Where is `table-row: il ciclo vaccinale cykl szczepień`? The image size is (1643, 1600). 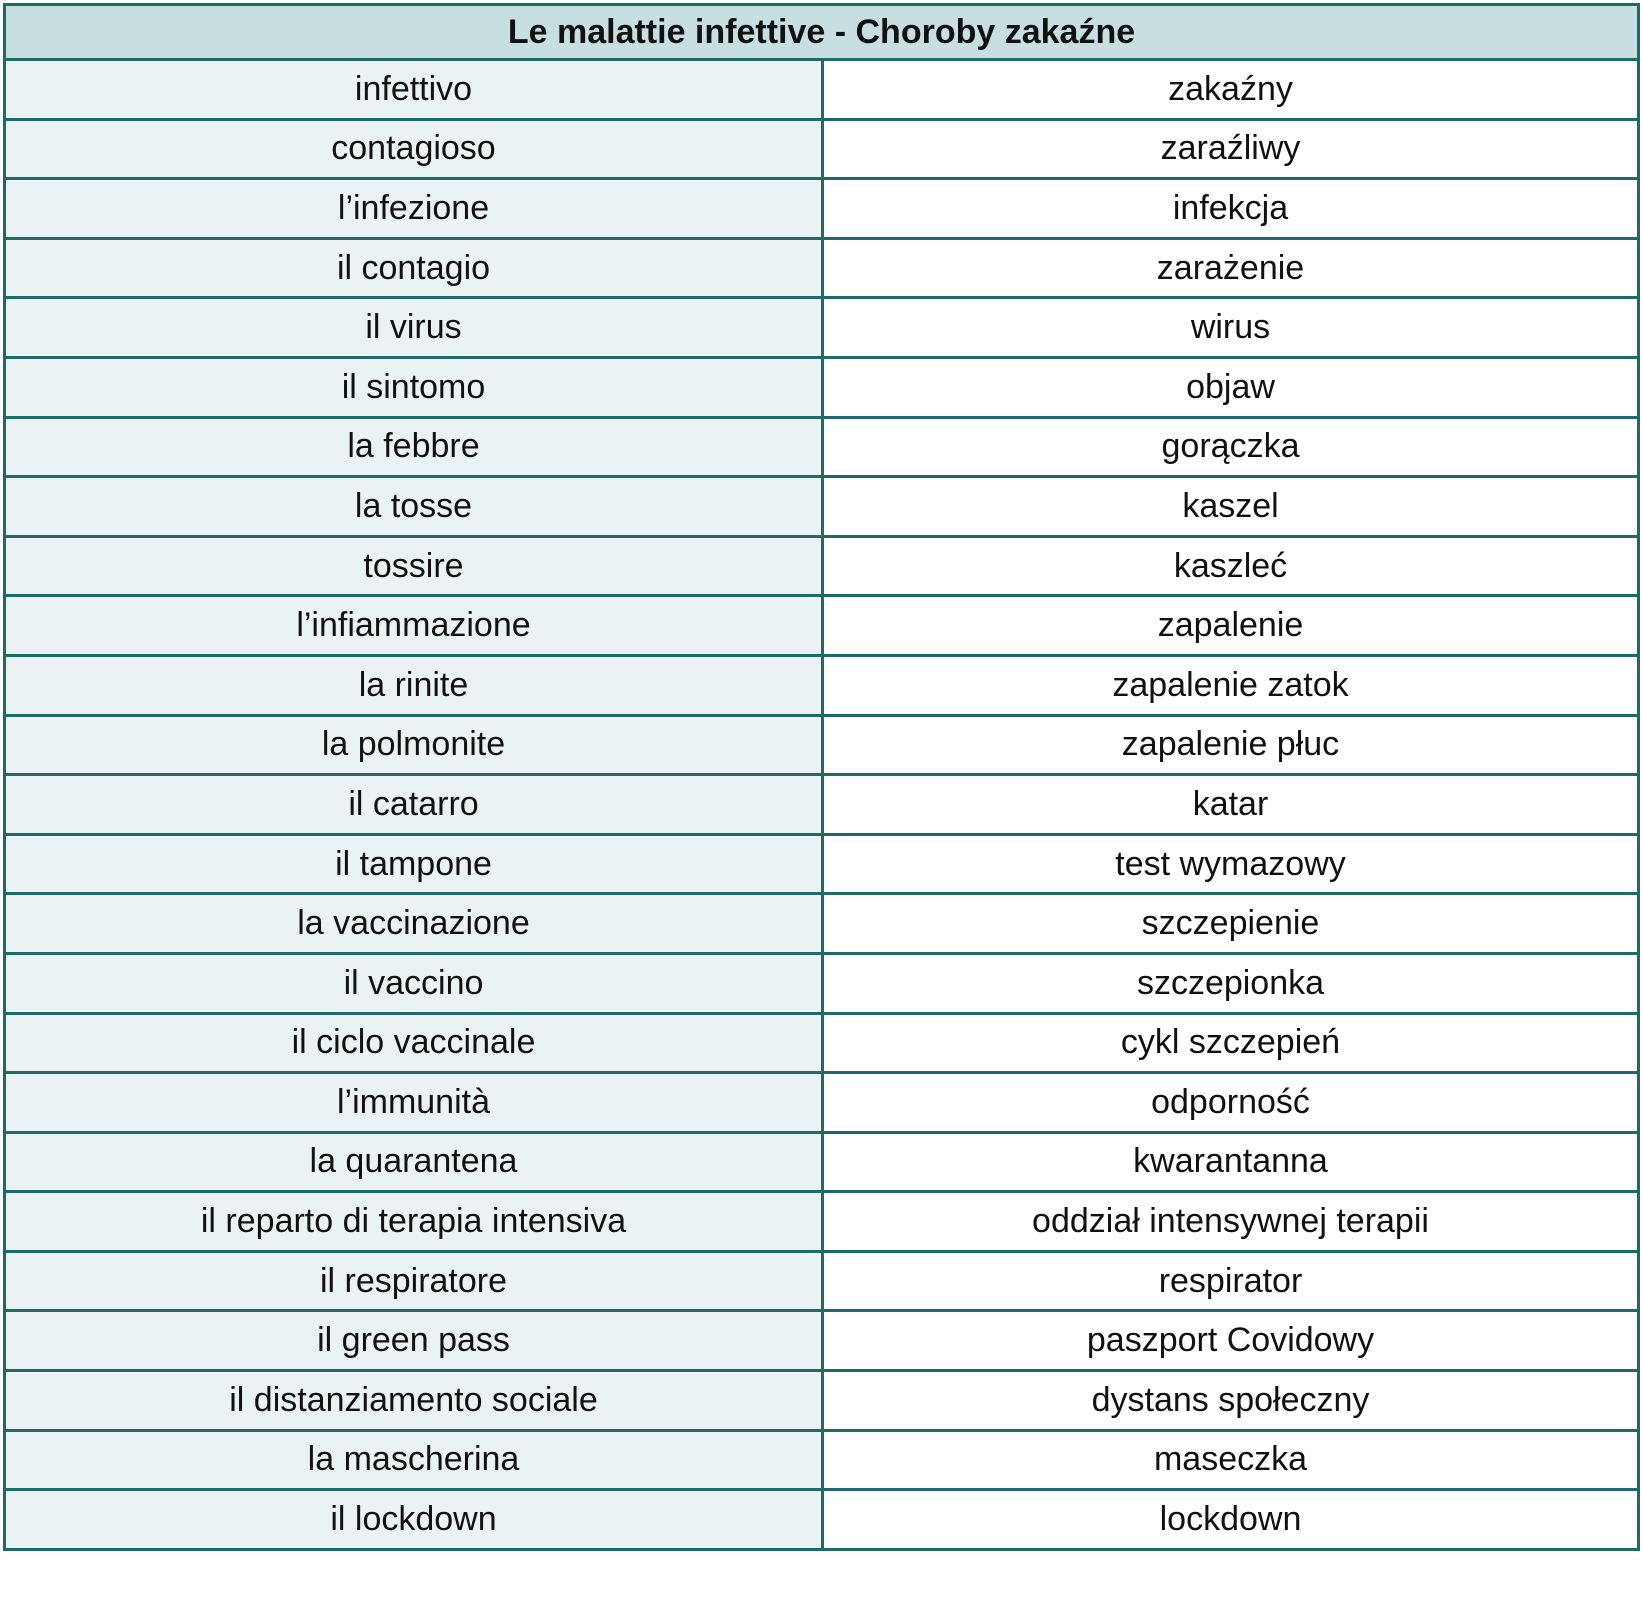
table-row: il ciclo vaccinale cykl szczepień is located at coordinates (821, 1043).